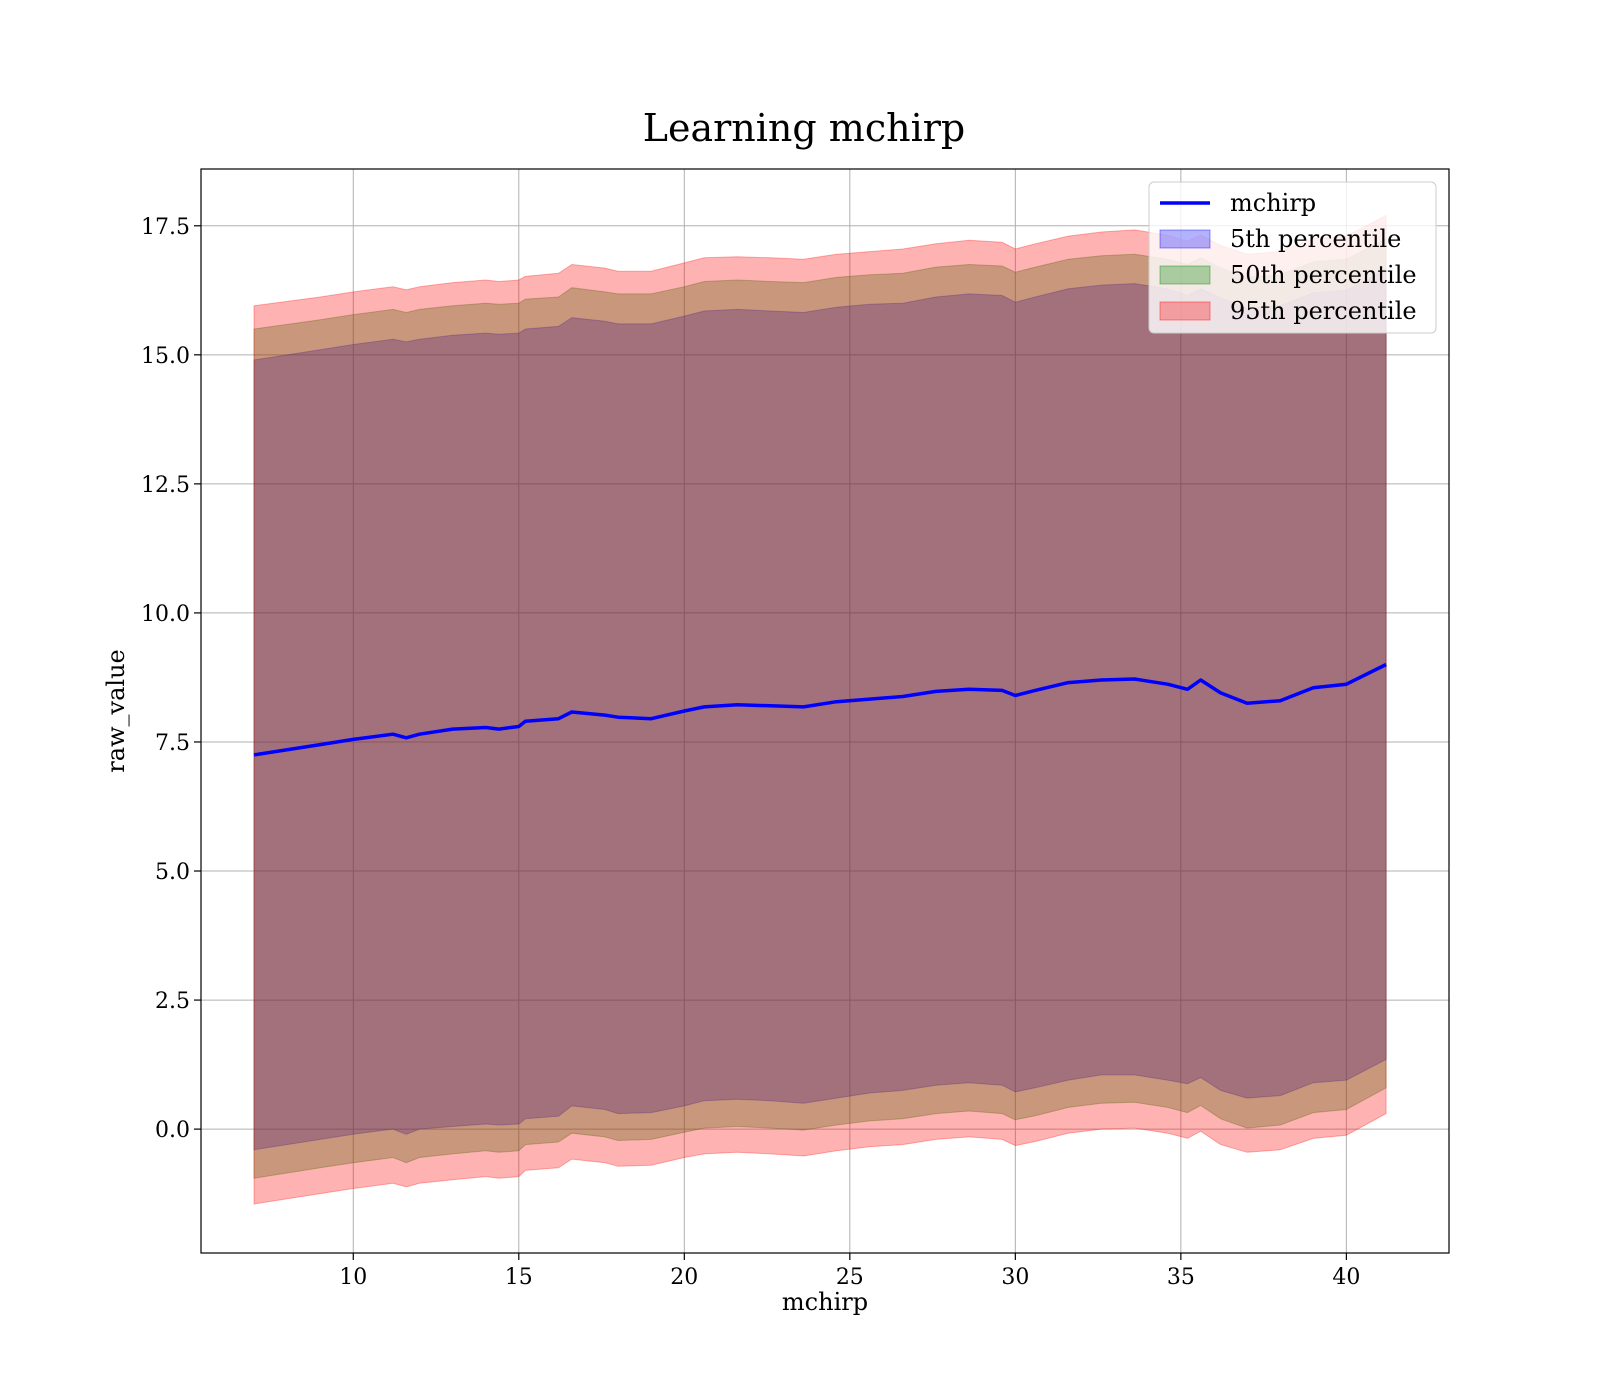 This screenshot has width=1600, height=1400. Describe the element at coordinates (172, 743) in the screenshot. I see `y-tick-label: 7.5` at that location.